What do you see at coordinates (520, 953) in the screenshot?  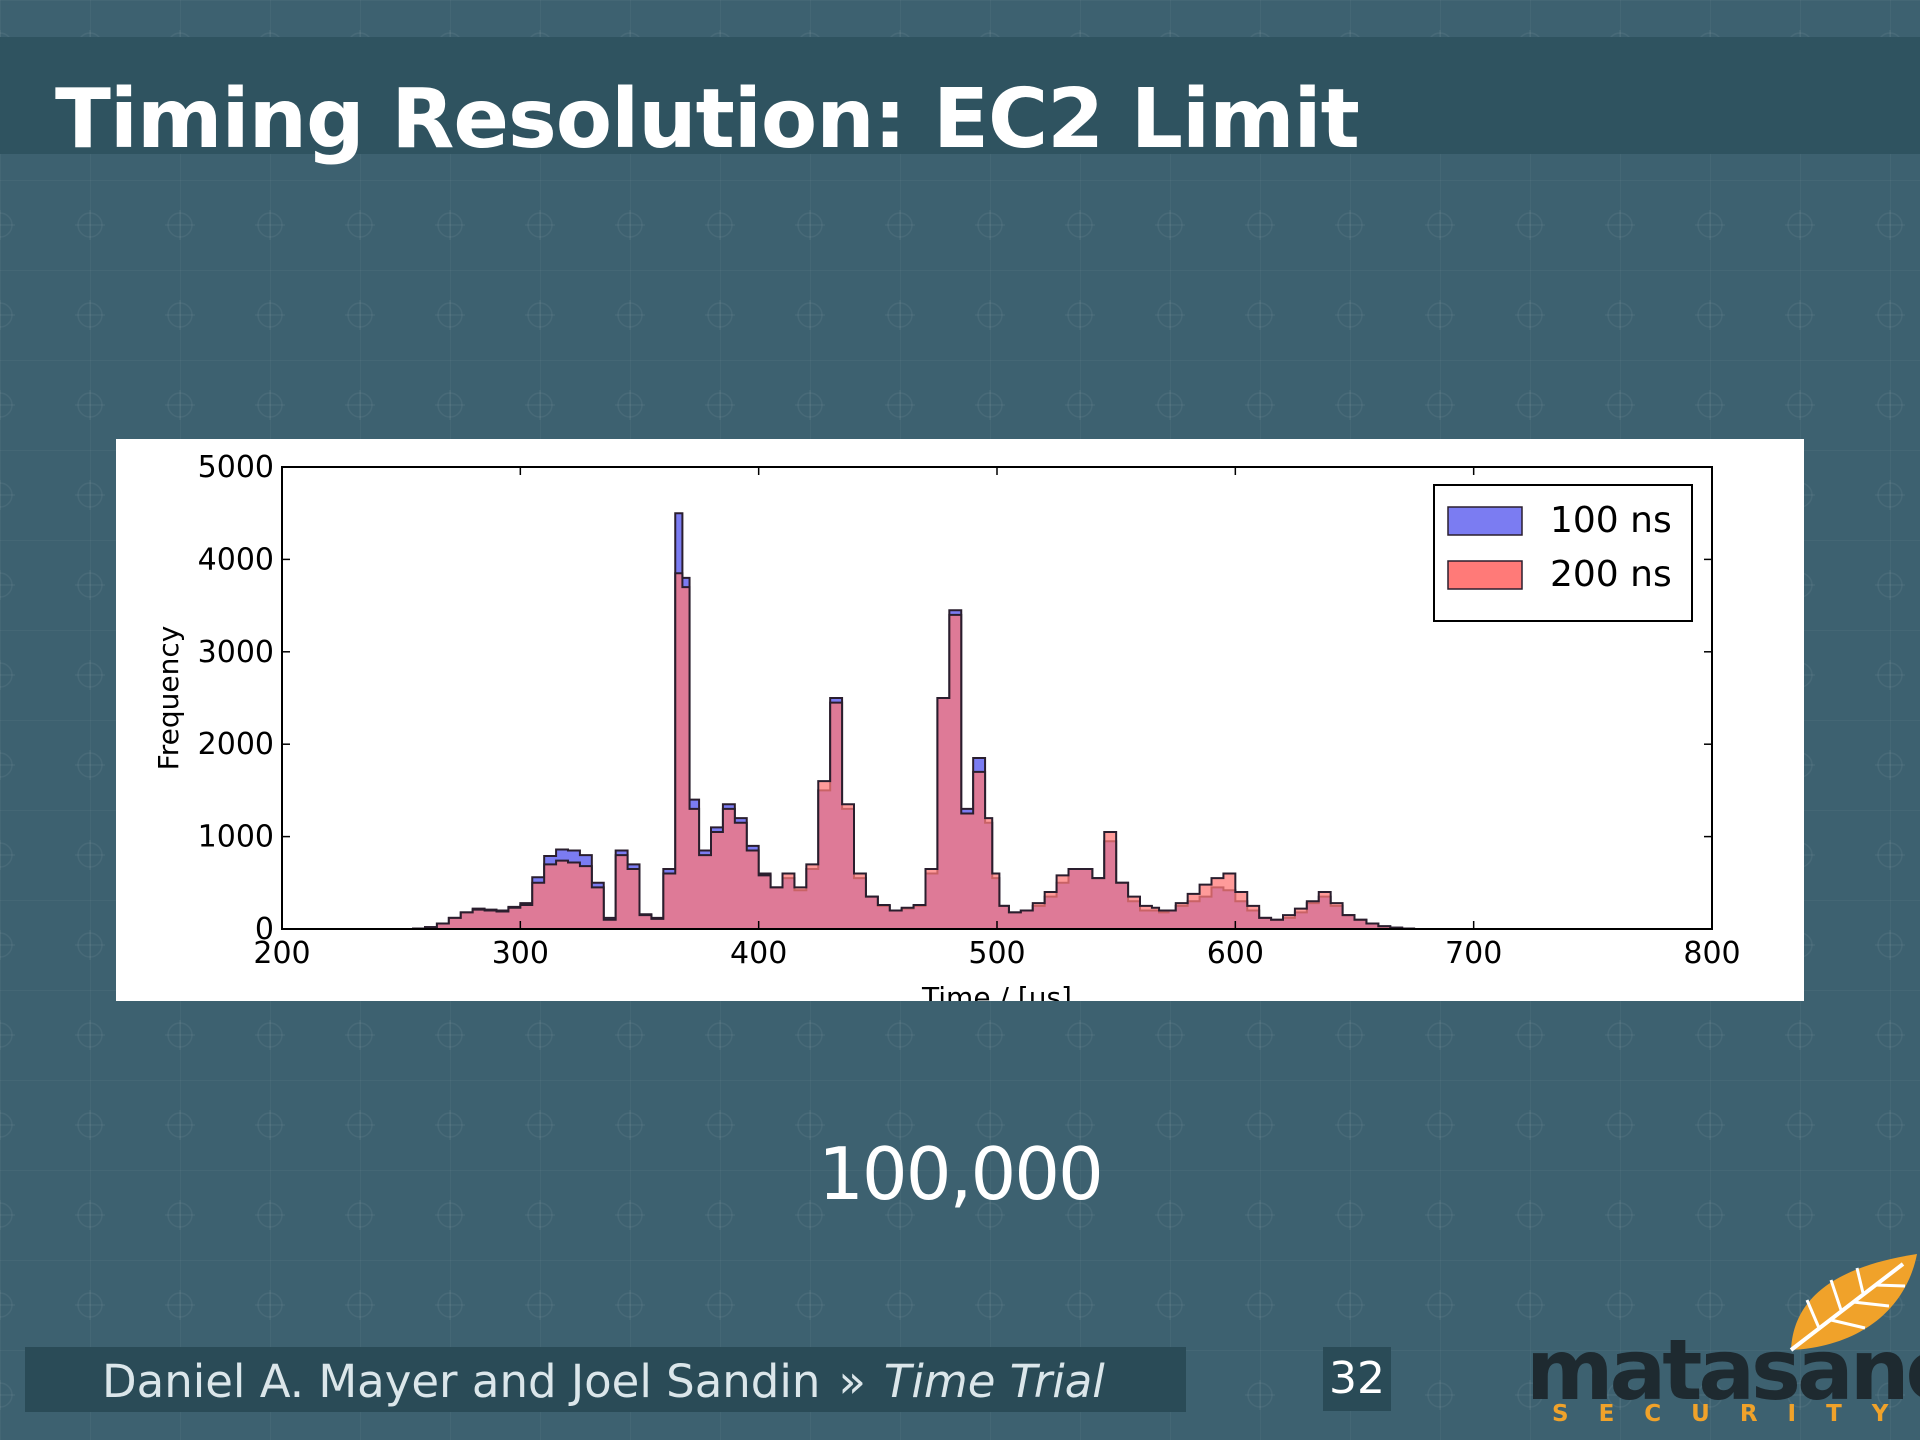 I see `x-tick-label: 300` at bounding box center [520, 953].